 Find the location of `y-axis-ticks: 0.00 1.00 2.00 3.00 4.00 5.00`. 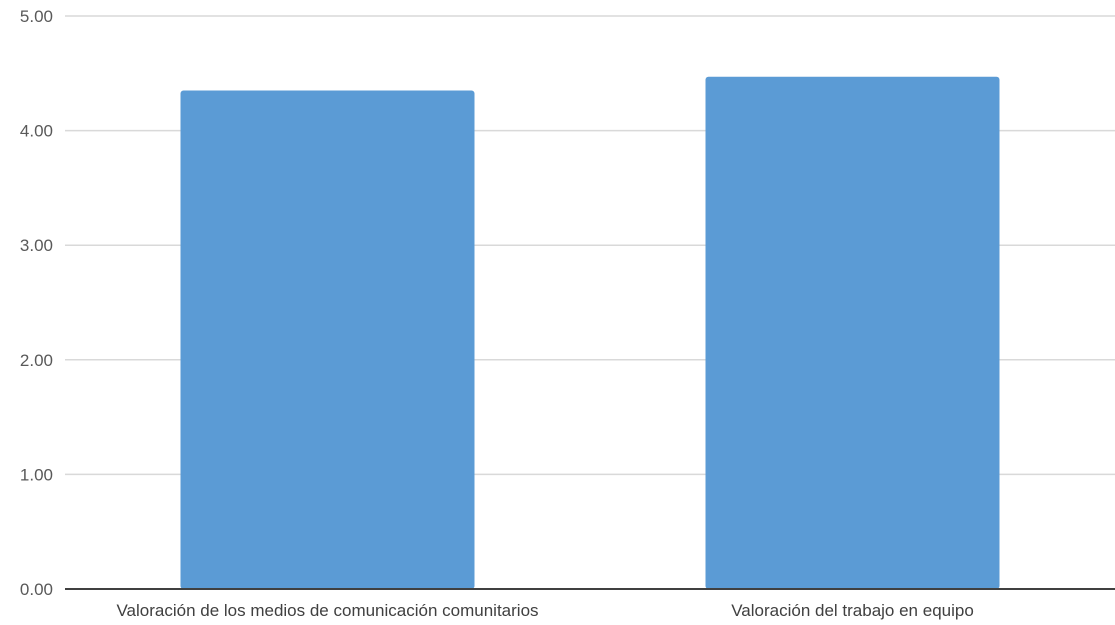

y-axis-ticks: 0.00 1.00 2.00 3.00 4.00 5.00 is located at coordinates (36, 303).